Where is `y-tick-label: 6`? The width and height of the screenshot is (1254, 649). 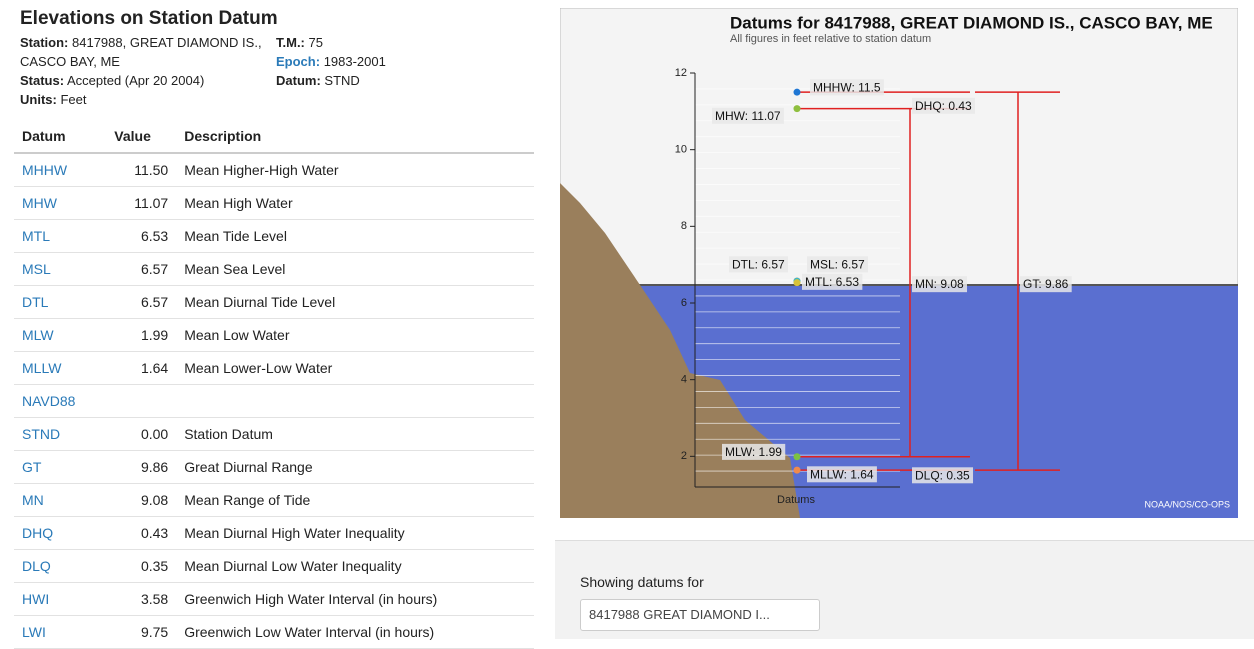
y-tick-label: 6 is located at coordinates (684, 303).